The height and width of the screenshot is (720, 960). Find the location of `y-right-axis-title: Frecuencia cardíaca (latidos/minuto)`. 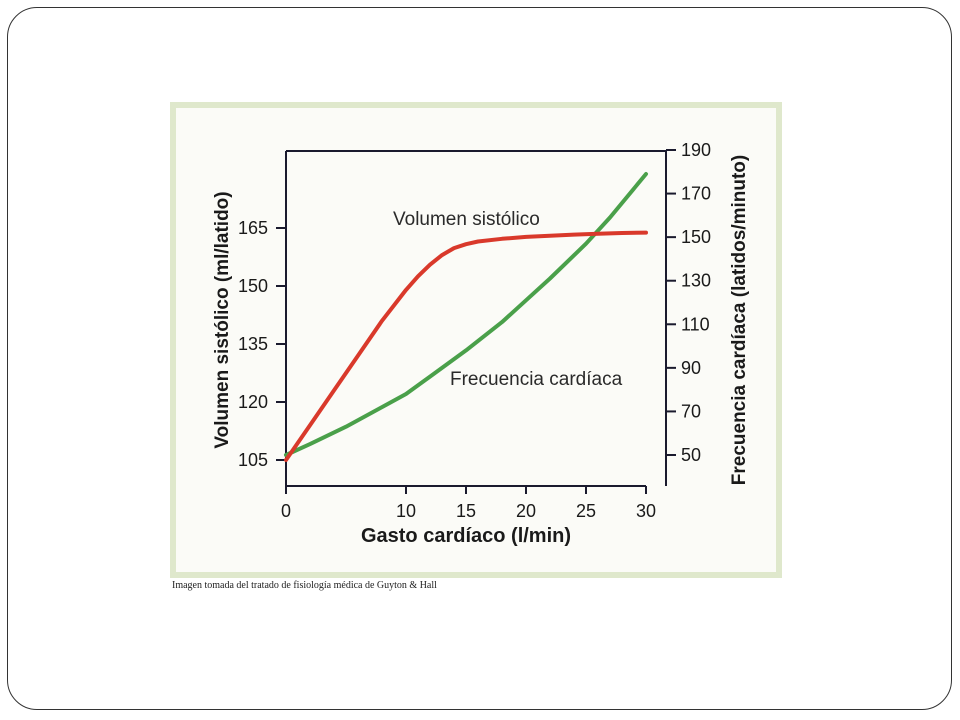

y-right-axis-title: Frecuencia cardíaca (latidos/minuto) is located at coordinates (739, 320).